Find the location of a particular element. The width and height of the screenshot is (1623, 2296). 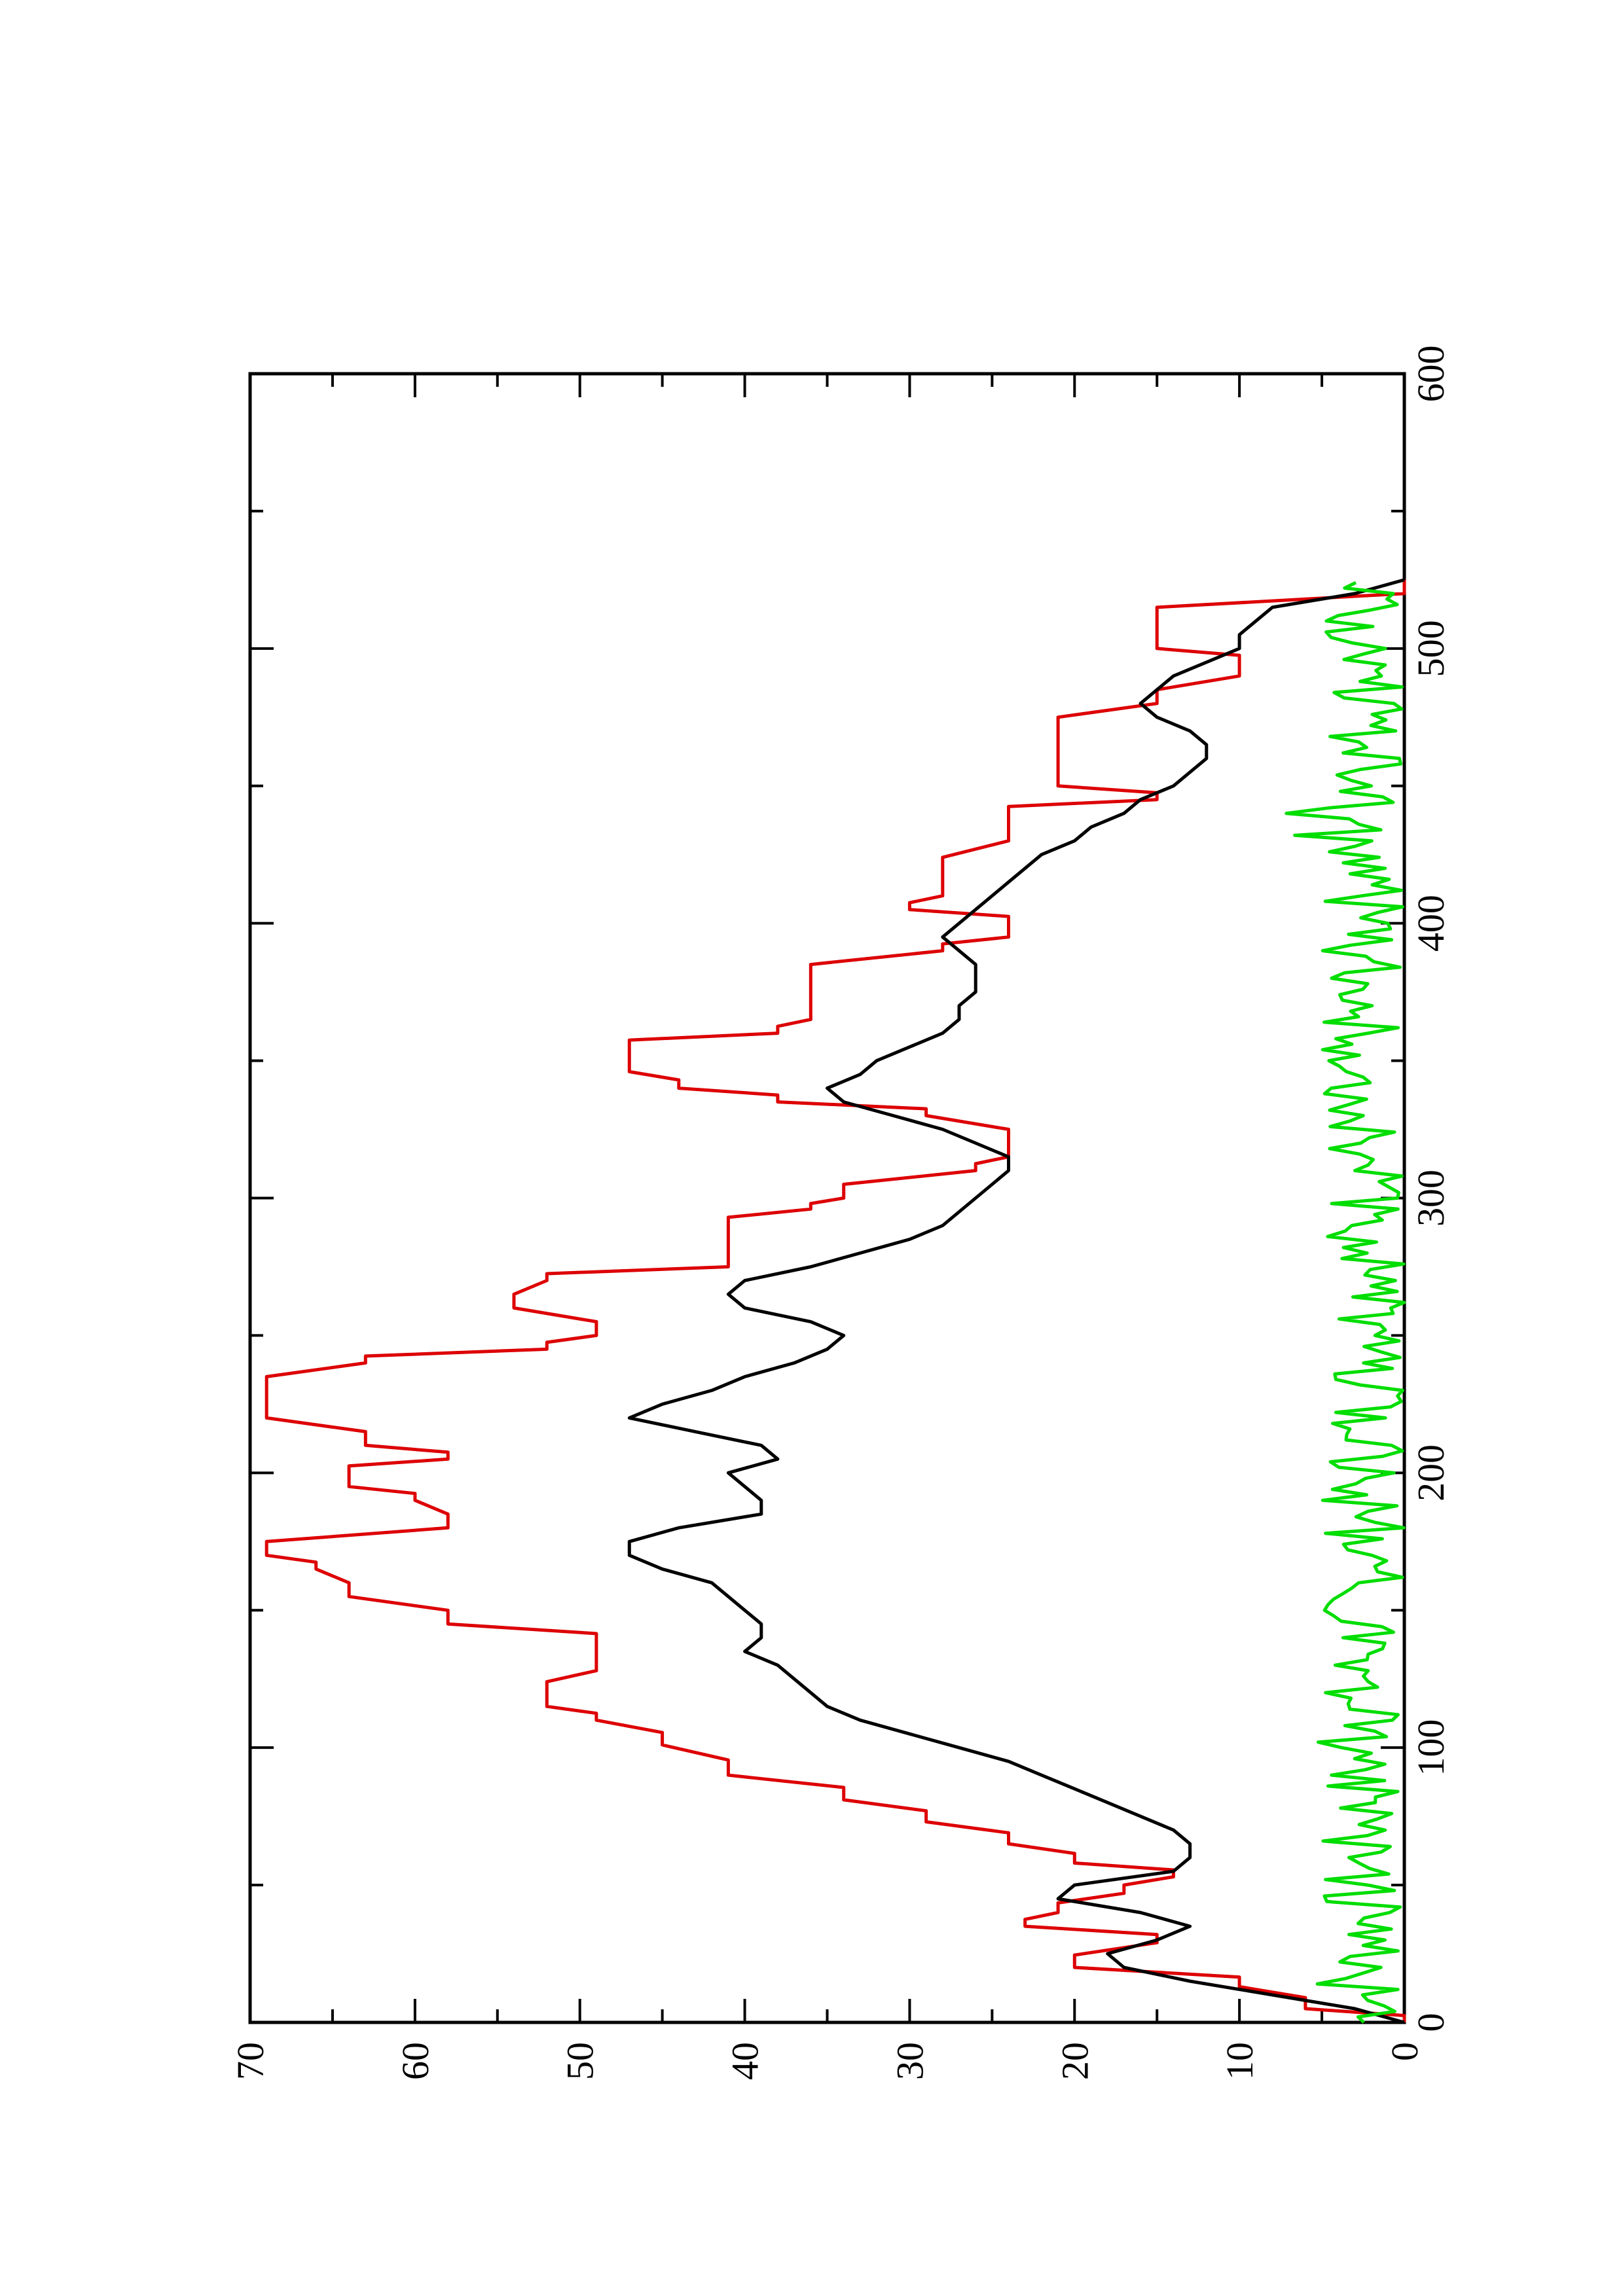

y-tick-label: 50 is located at coordinates (580, 2061).